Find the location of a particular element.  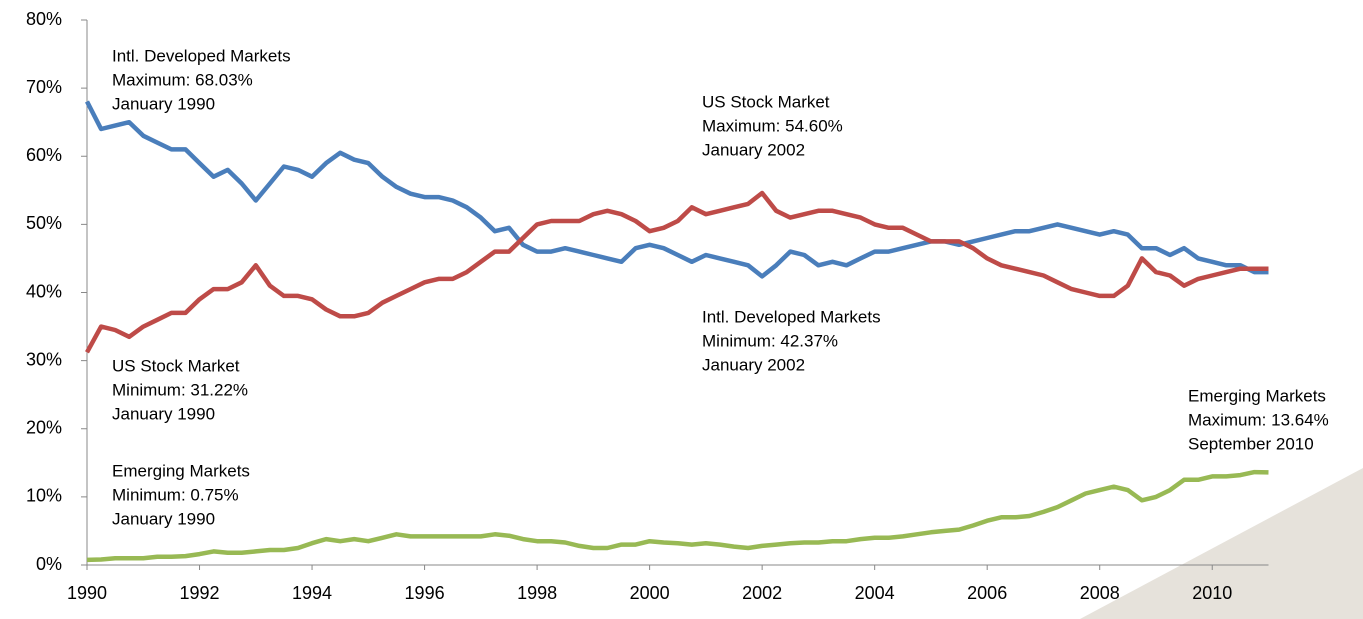

annotation: Maximum: 68.03% is located at coordinates (182, 79).